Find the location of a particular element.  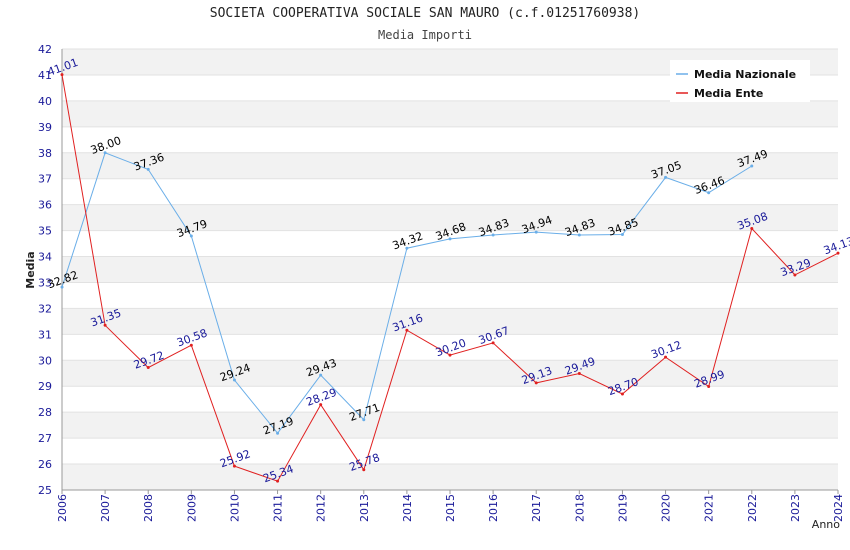

y-tick-label: 26 is located at coordinates (45, 464).